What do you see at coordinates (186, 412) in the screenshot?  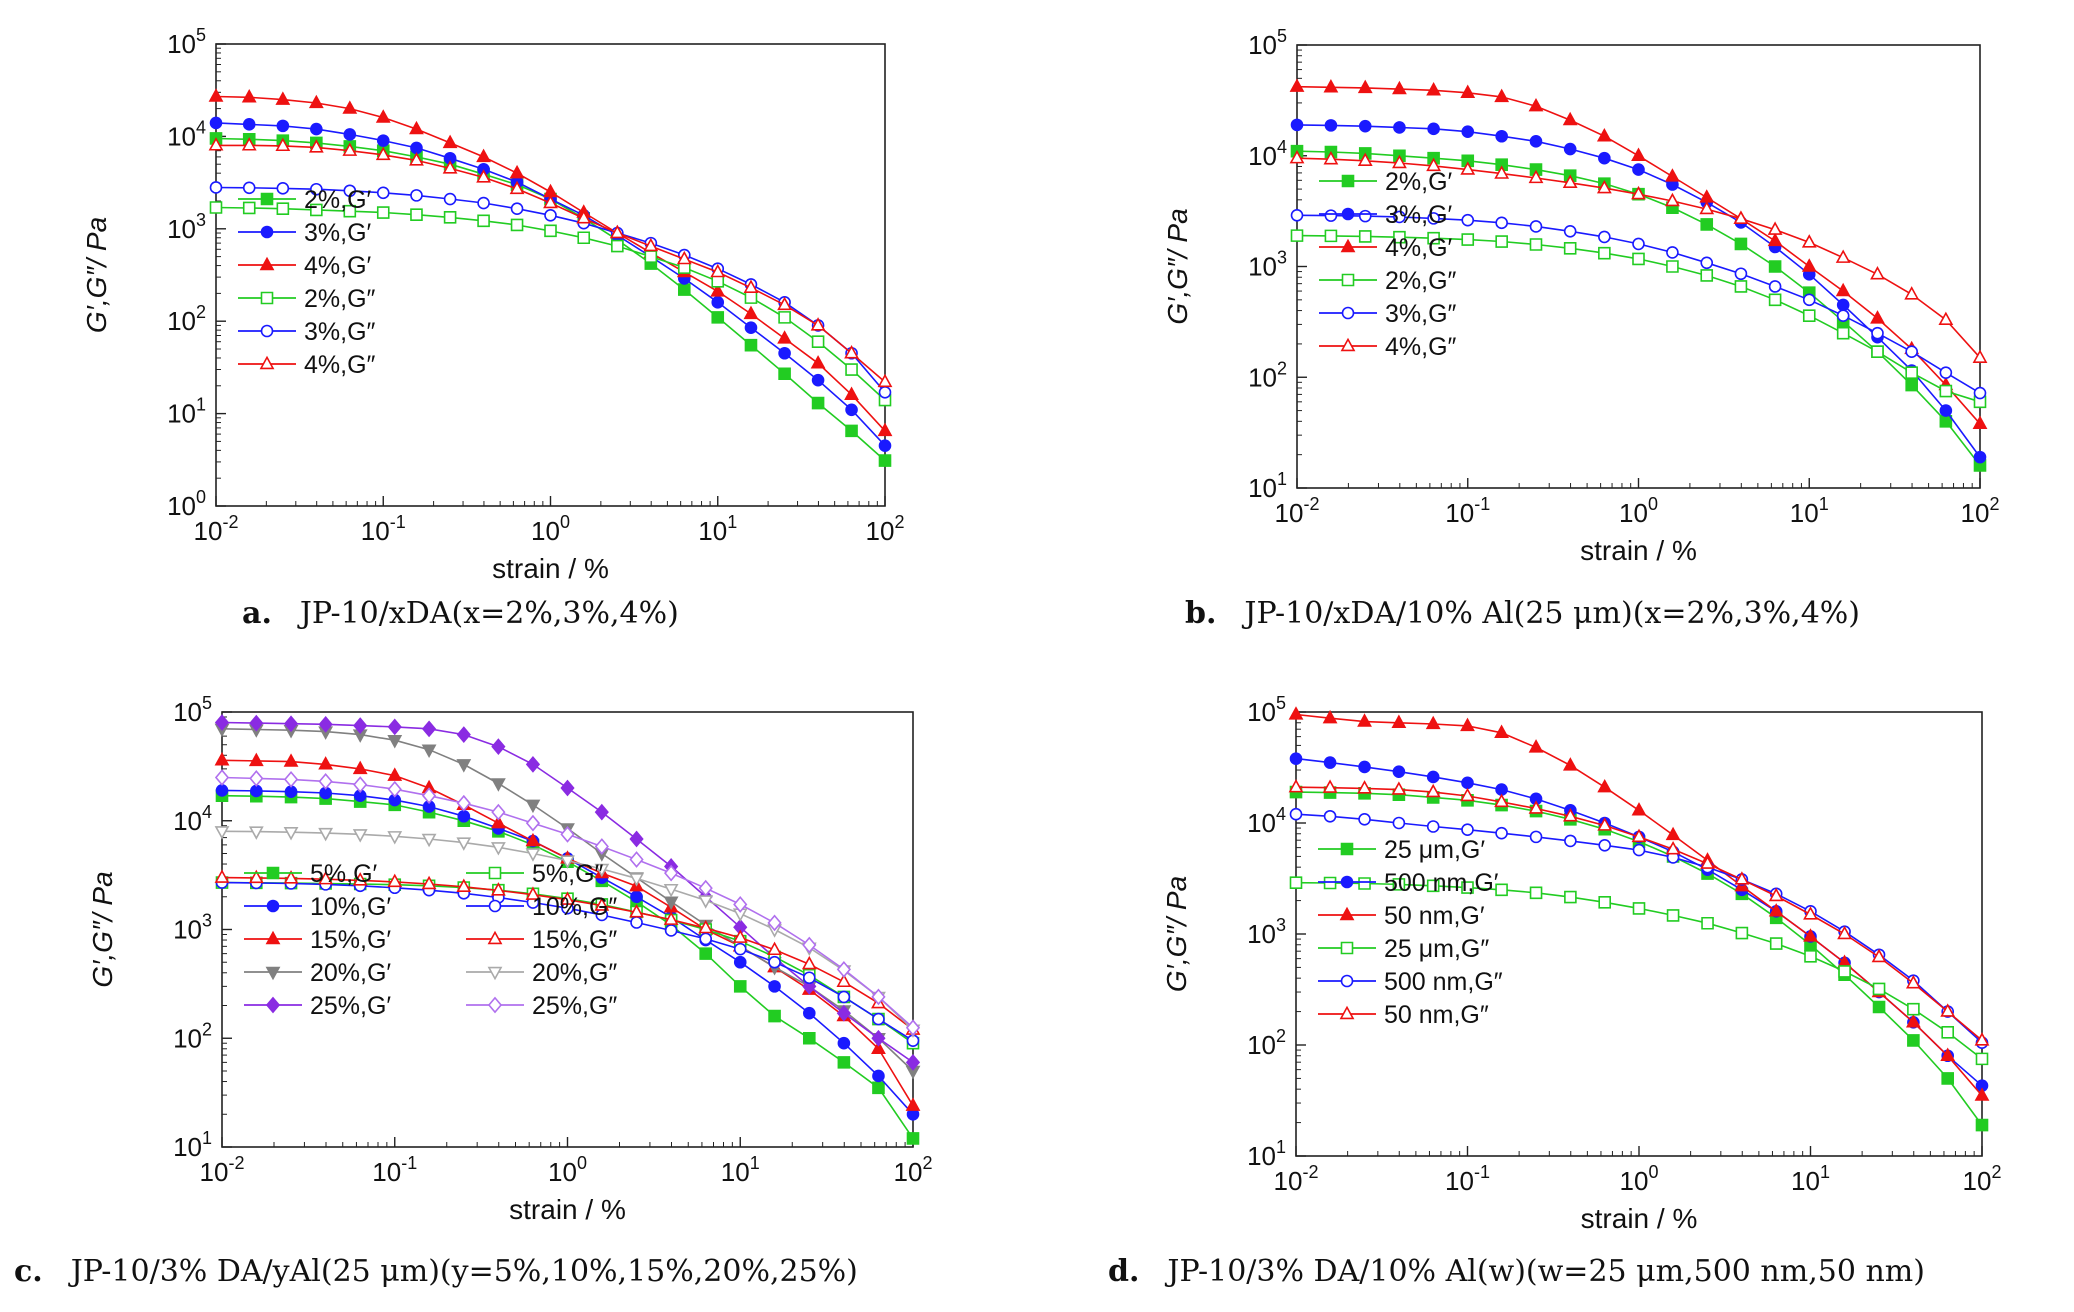 I see `y-tick-label: 10¹` at bounding box center [186, 412].